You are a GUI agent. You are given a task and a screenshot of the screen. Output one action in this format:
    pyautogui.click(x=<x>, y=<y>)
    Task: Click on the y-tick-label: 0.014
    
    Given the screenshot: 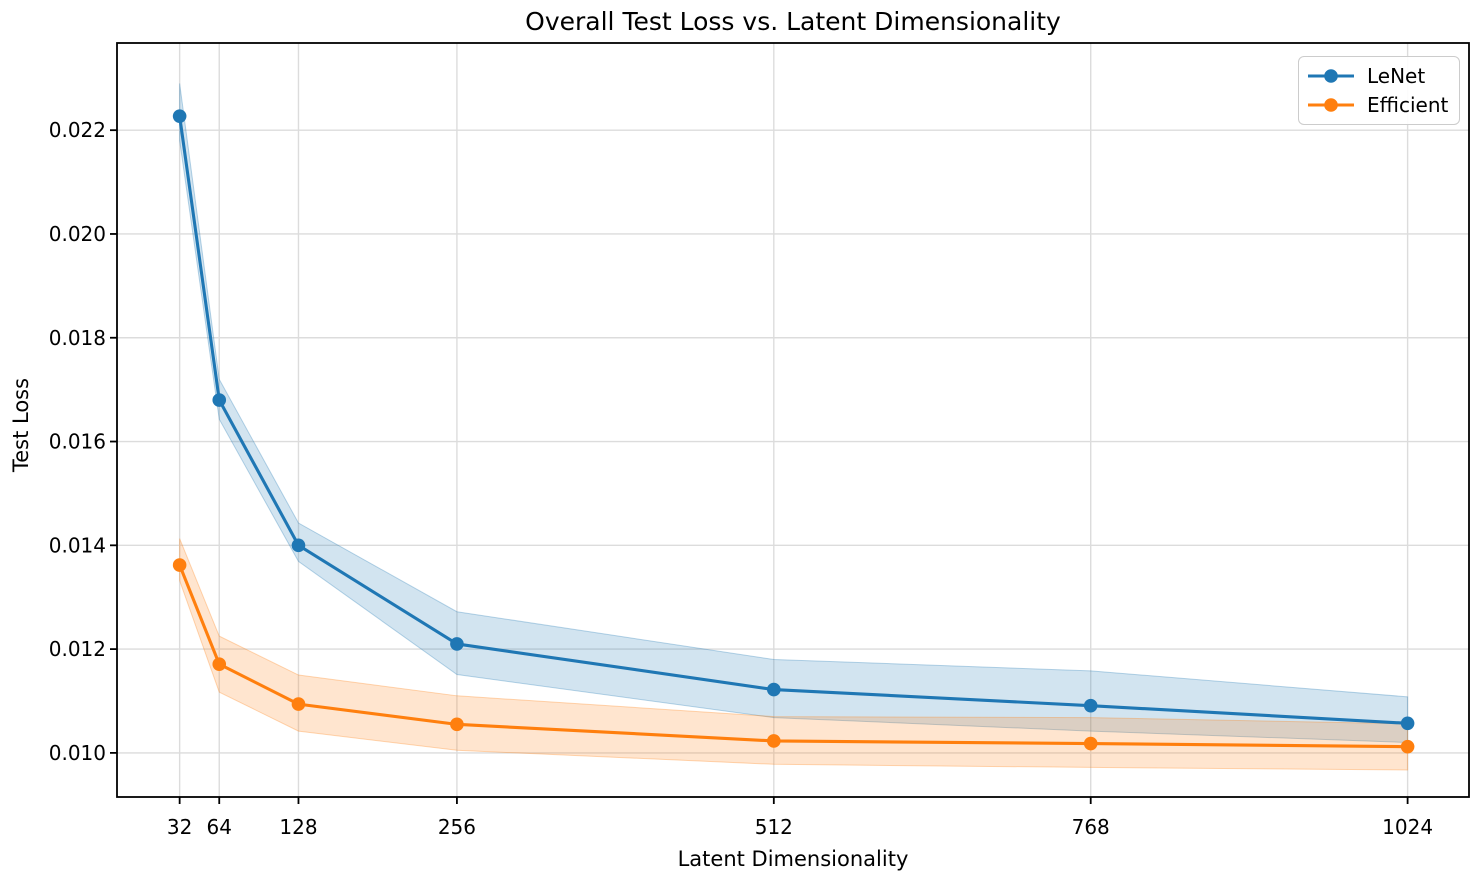 What is the action you would take?
    pyautogui.click(x=77, y=545)
    